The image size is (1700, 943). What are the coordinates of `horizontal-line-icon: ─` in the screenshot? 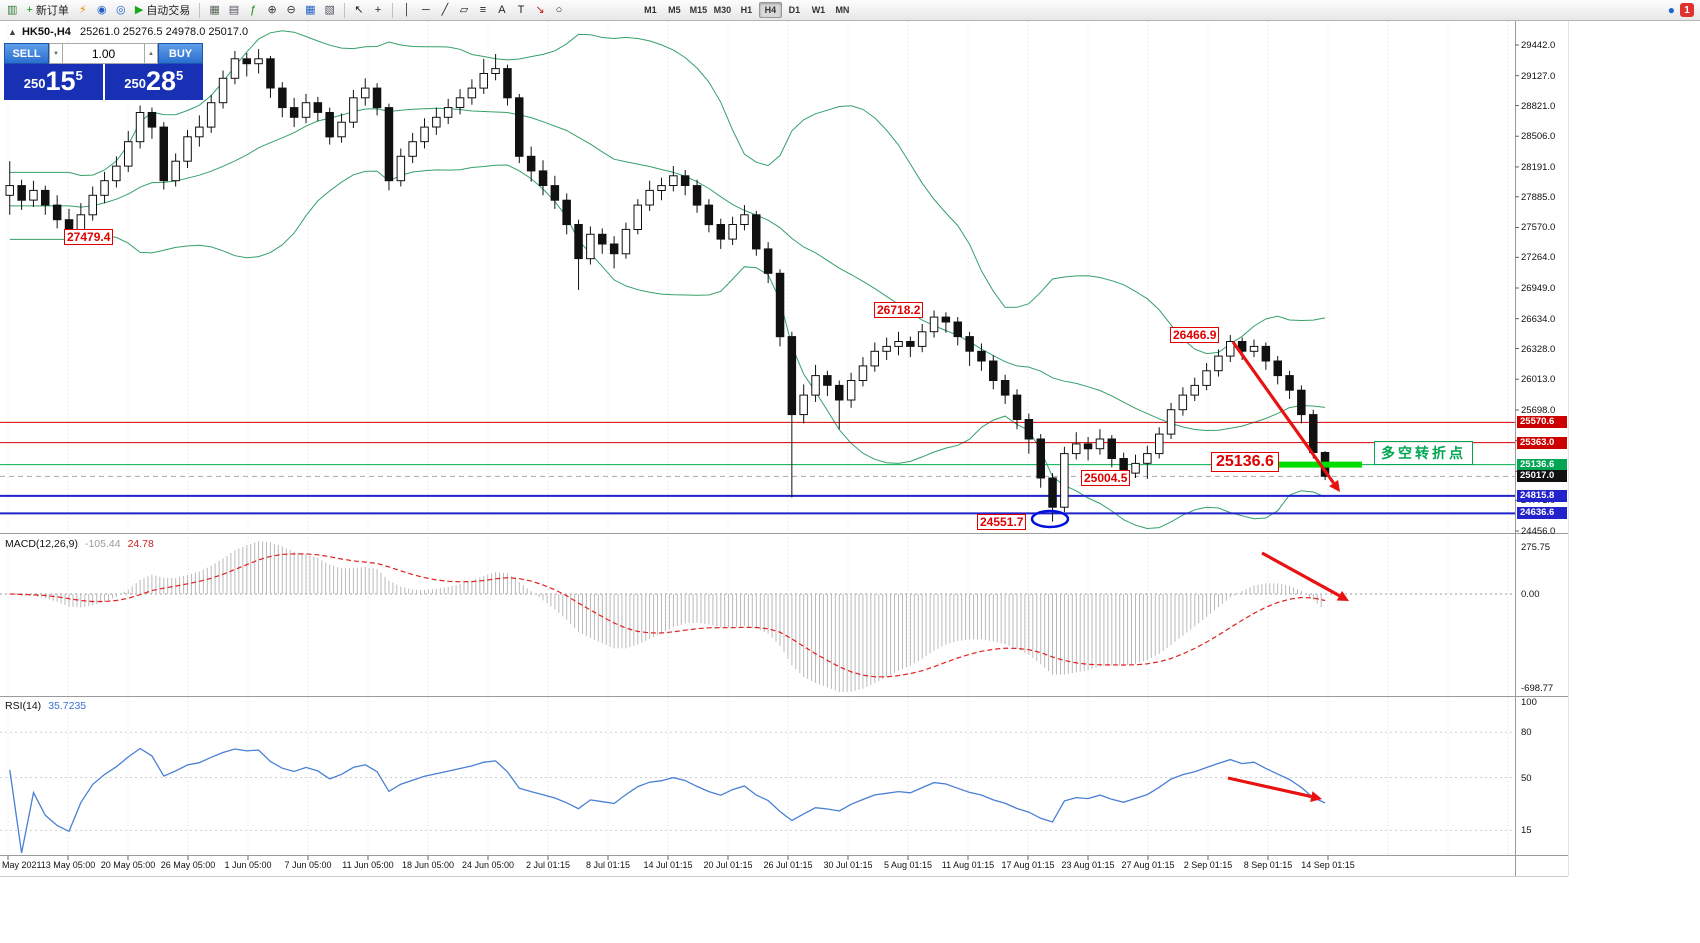 It's located at (426, 9).